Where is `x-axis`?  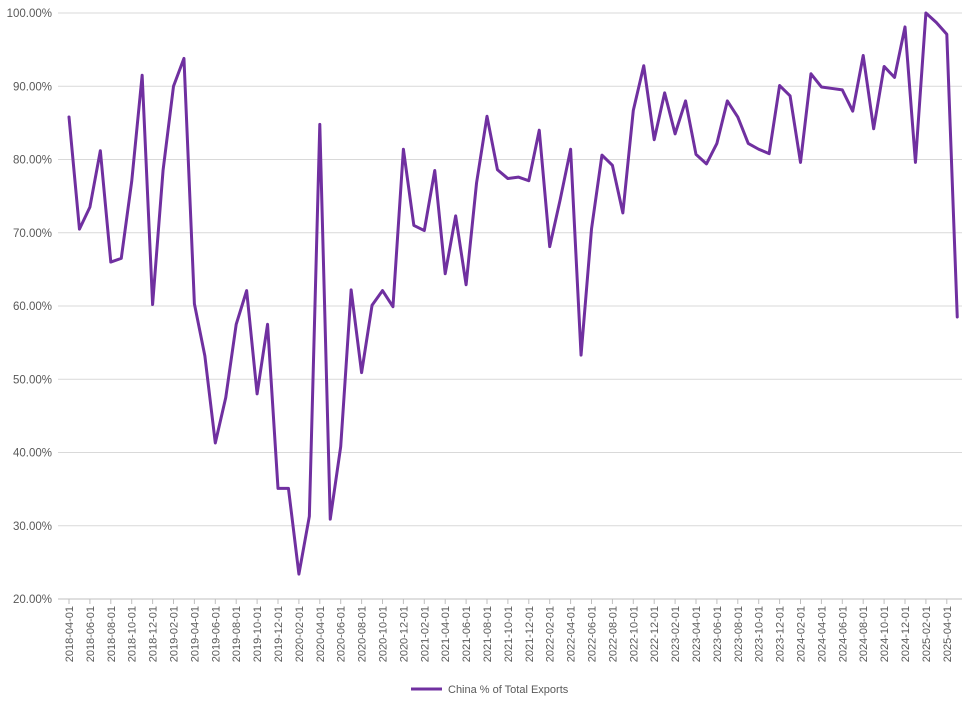
x-axis is located at coordinates (510, 601).